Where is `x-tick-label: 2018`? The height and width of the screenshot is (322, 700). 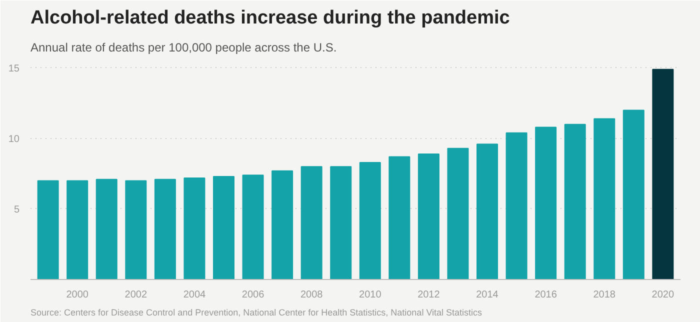 x-tick-label: 2018 is located at coordinates (604, 295).